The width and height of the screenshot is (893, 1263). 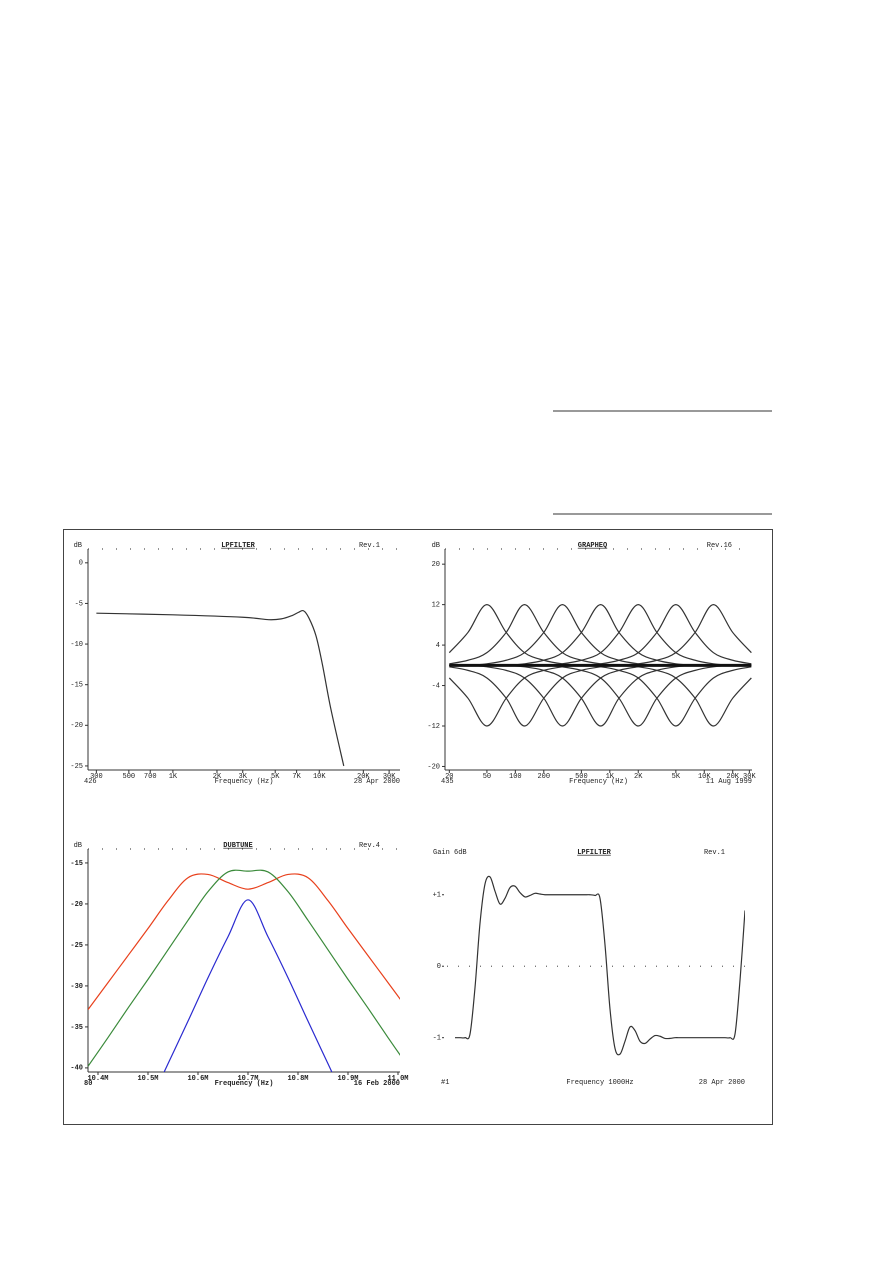 What do you see at coordinates (719, 546) in the screenshot?
I see `revision-label: Rev.16` at bounding box center [719, 546].